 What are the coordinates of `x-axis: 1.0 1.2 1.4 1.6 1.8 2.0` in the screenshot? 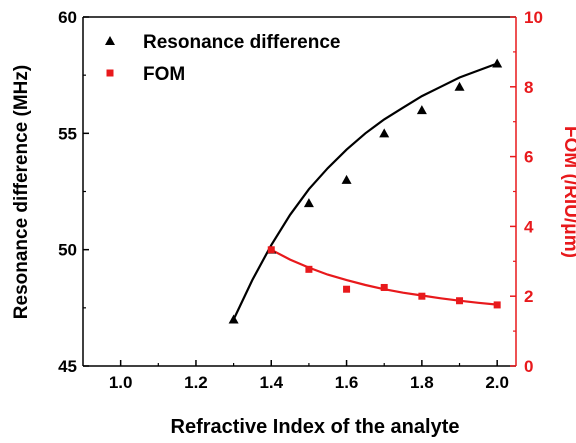 It's located at (309, 376).